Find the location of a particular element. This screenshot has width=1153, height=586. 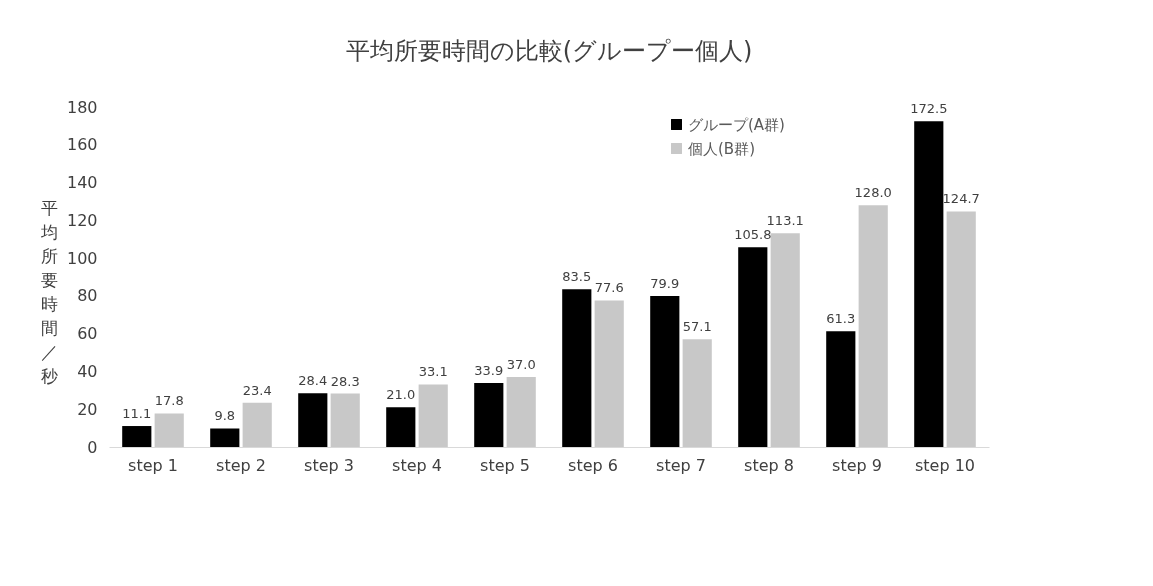

x-tick-label: step 10 is located at coordinates (945, 465).